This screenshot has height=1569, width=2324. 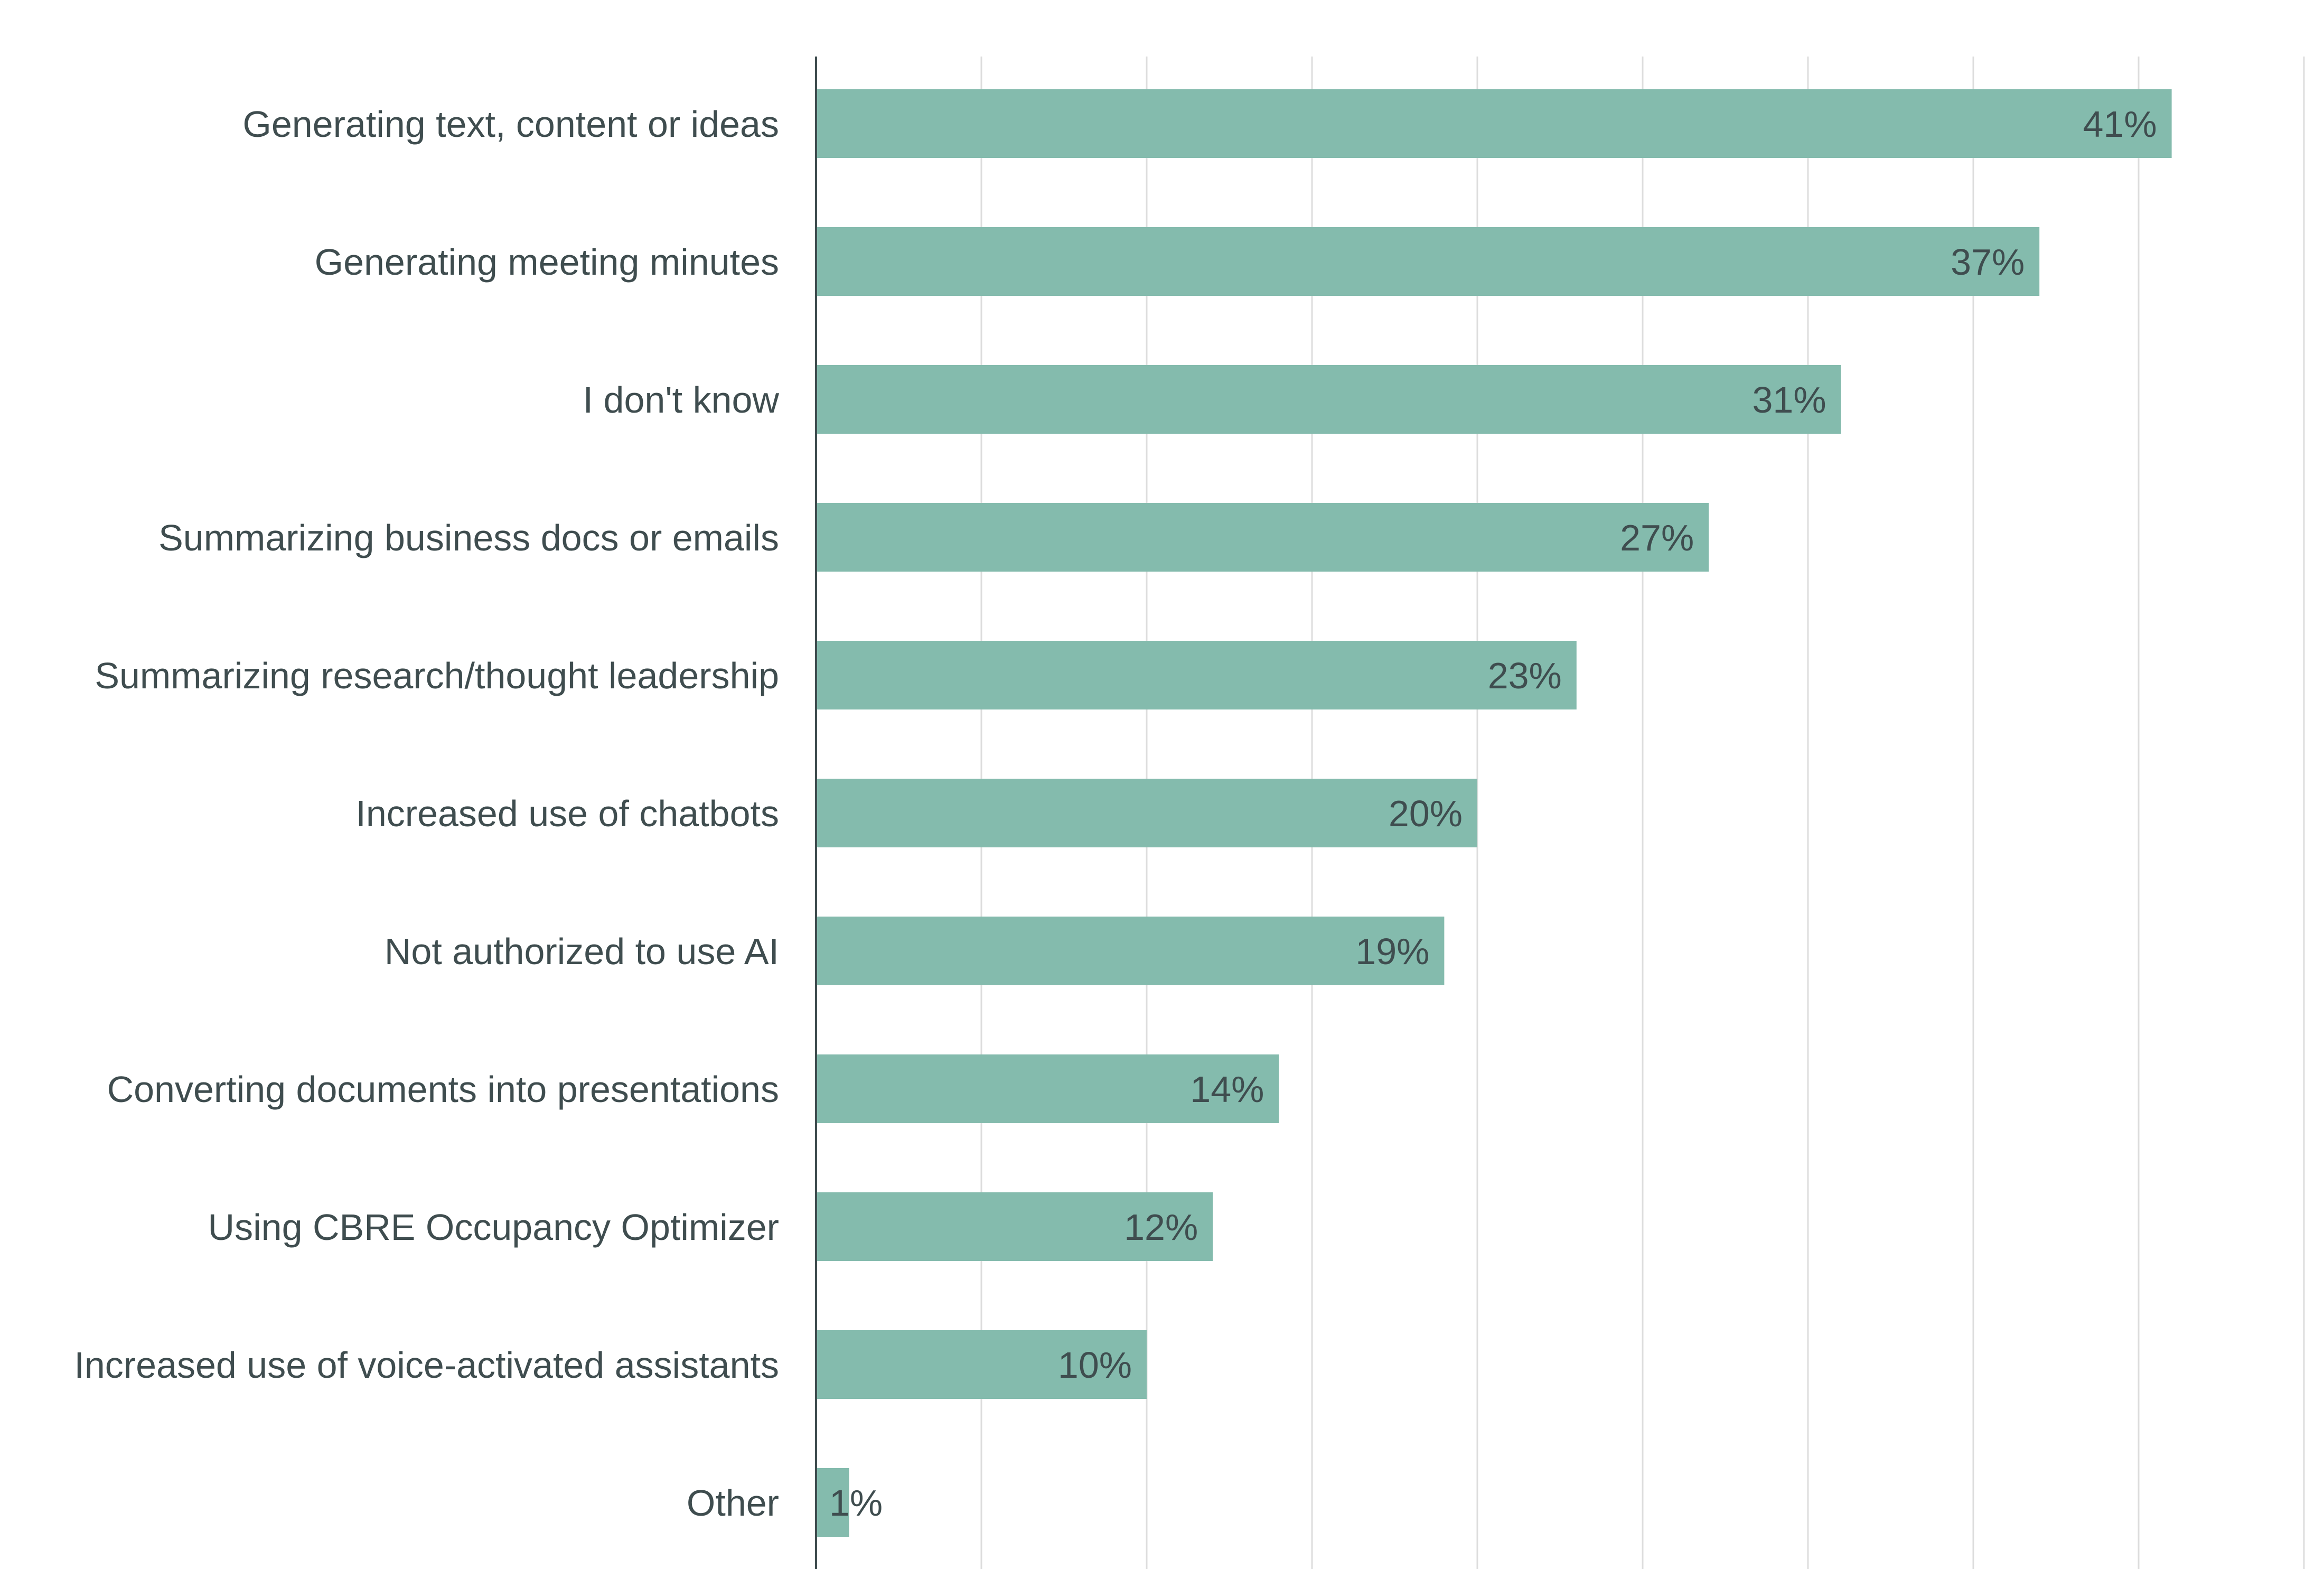 I want to click on category-label: Not authorized to use AI, so click(x=582, y=951).